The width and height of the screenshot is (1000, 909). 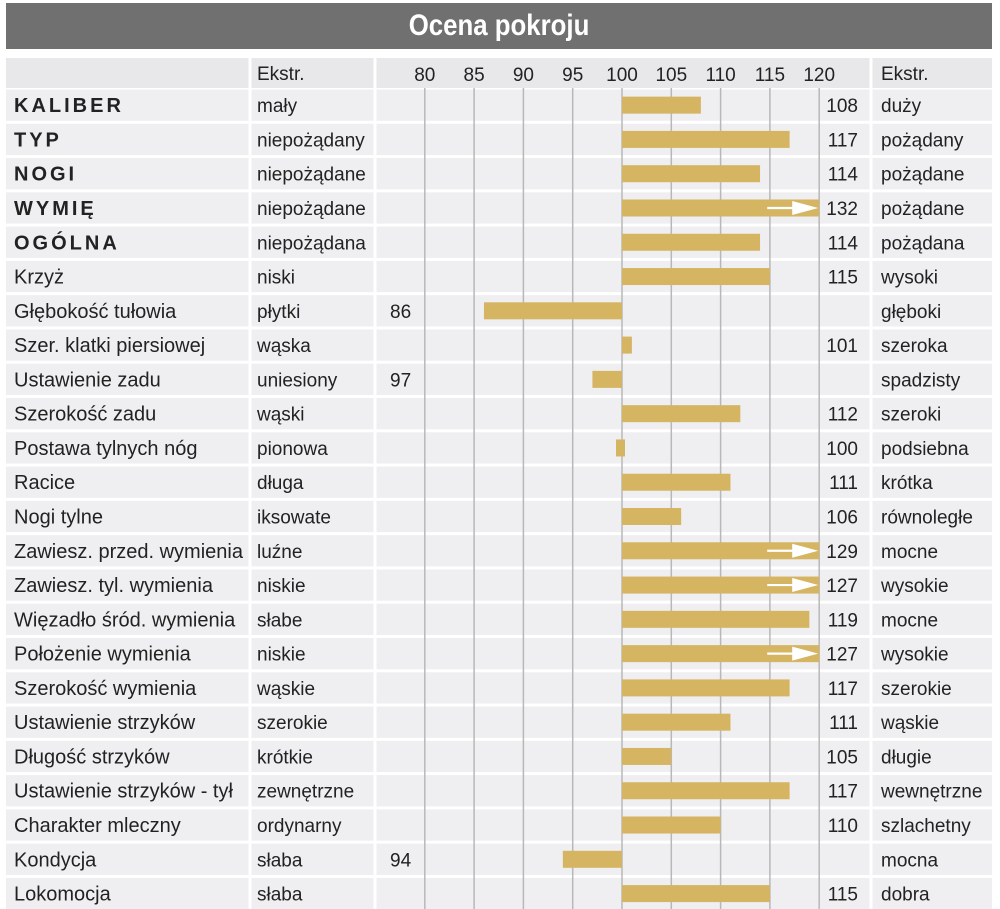 I want to click on left-value-label: 97, so click(x=400, y=380).